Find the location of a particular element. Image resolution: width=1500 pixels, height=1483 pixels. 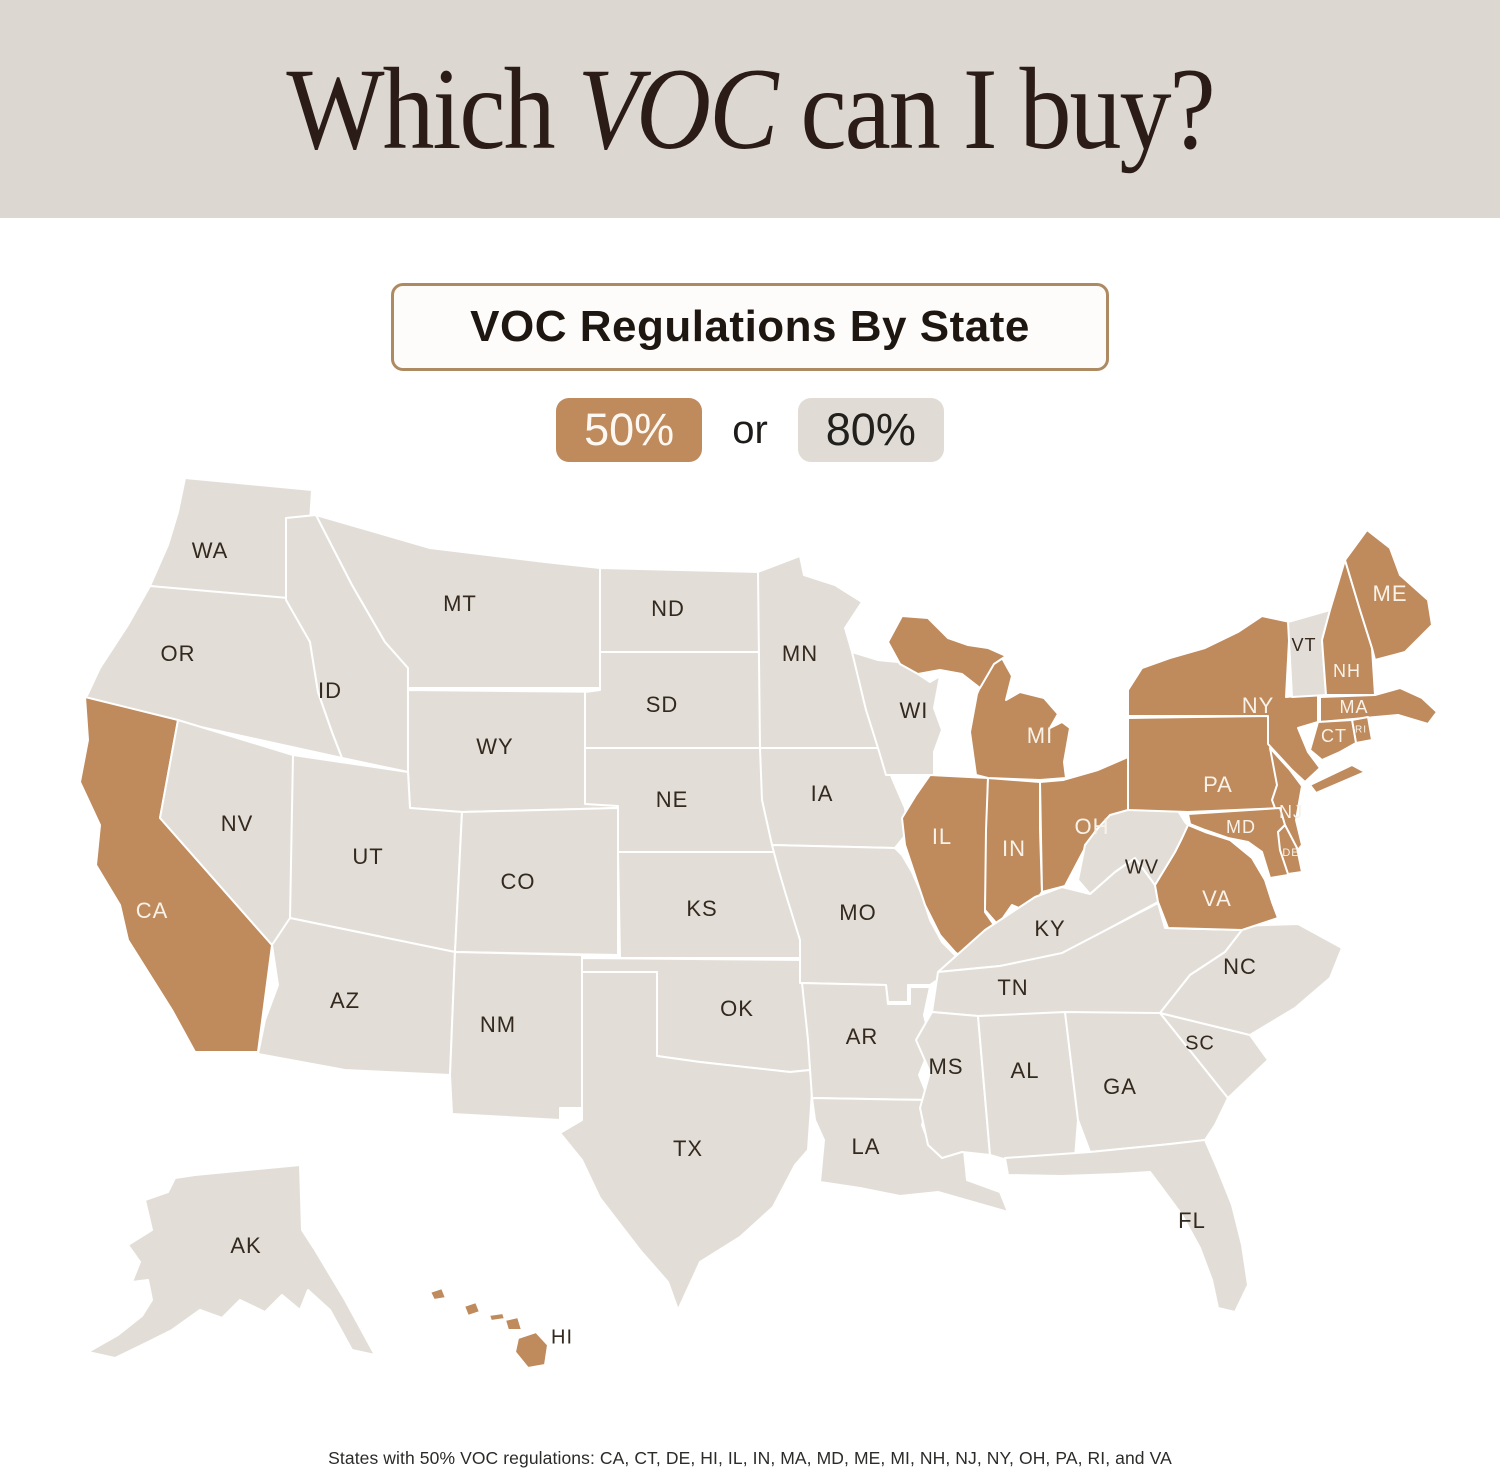

state-il is located at coordinates (950, 871).